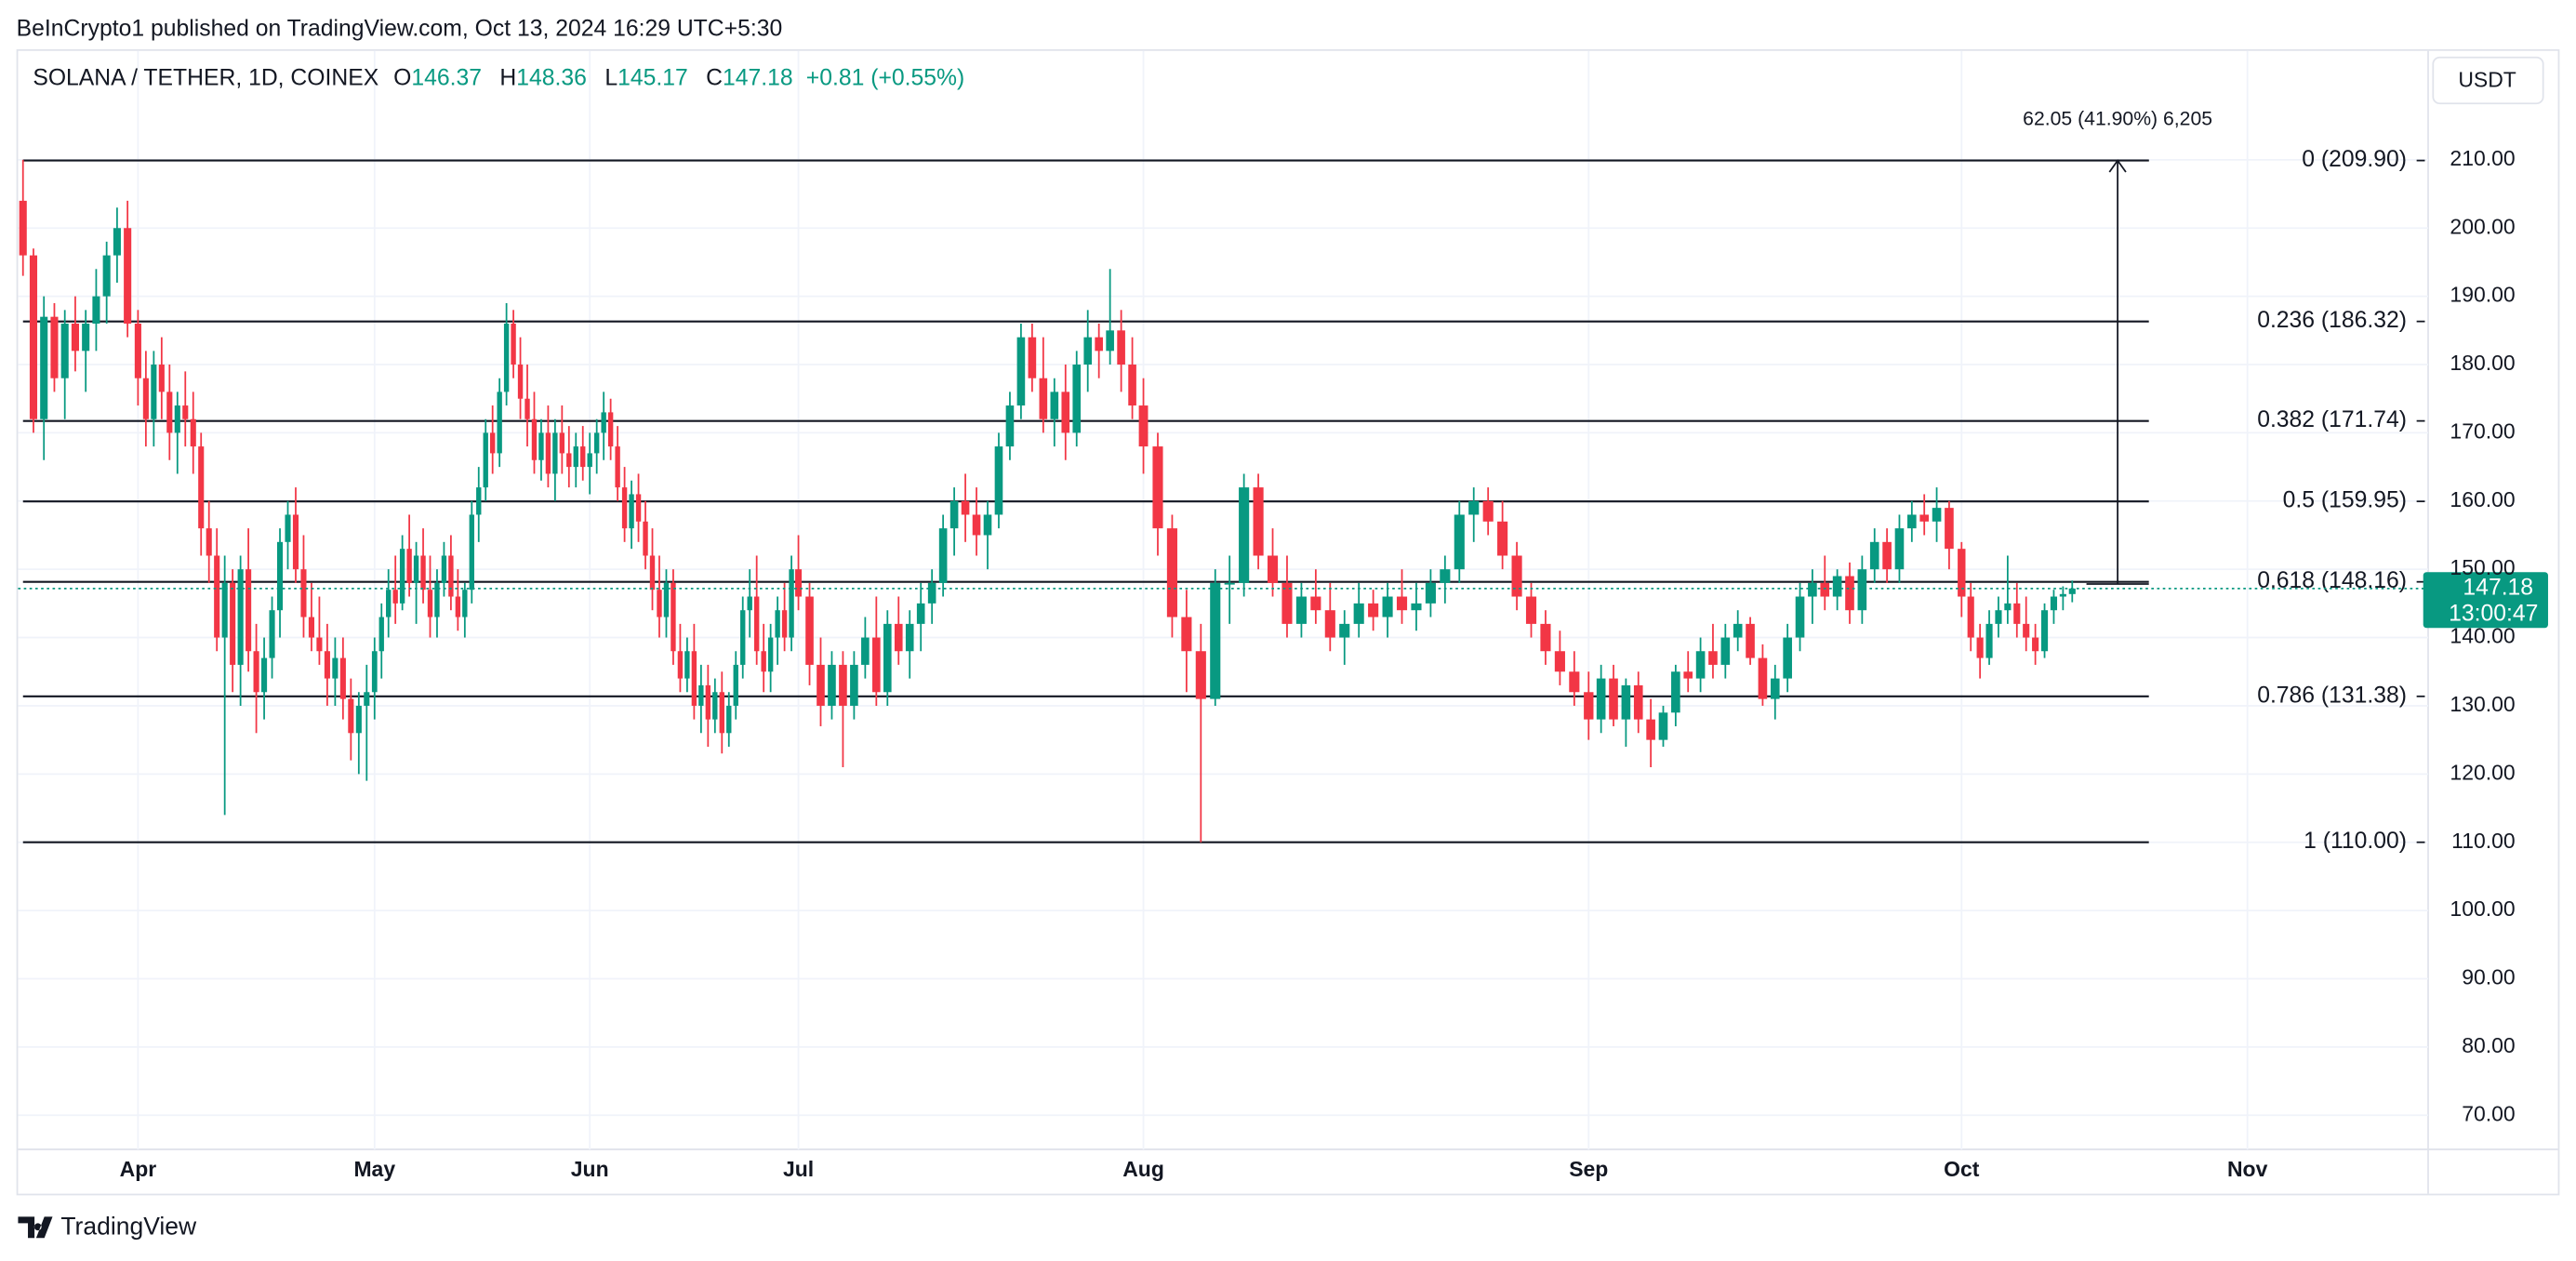 Image resolution: width=2576 pixels, height=1261 pixels. What do you see at coordinates (2485, 600) in the screenshot?
I see `last-price-tag` at bounding box center [2485, 600].